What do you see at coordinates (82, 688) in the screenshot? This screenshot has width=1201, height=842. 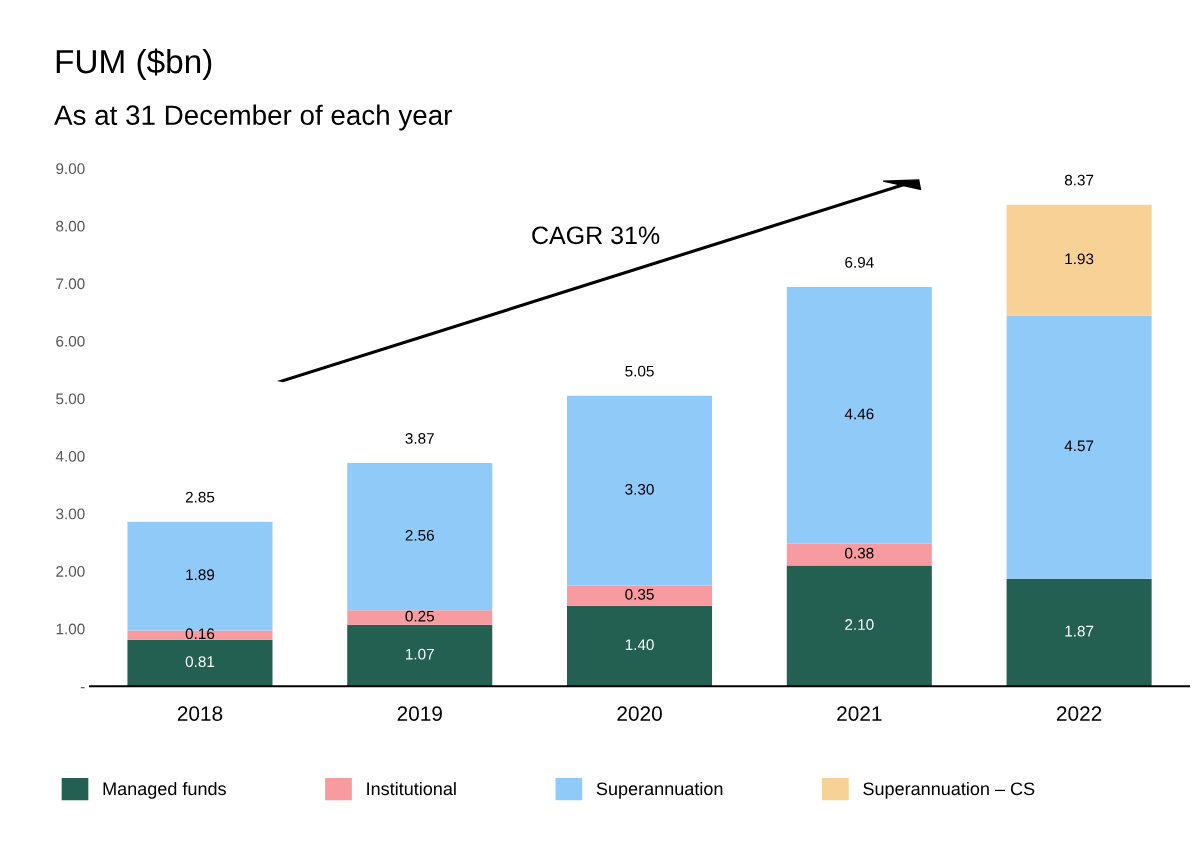 I see `y-tick-label: -` at bounding box center [82, 688].